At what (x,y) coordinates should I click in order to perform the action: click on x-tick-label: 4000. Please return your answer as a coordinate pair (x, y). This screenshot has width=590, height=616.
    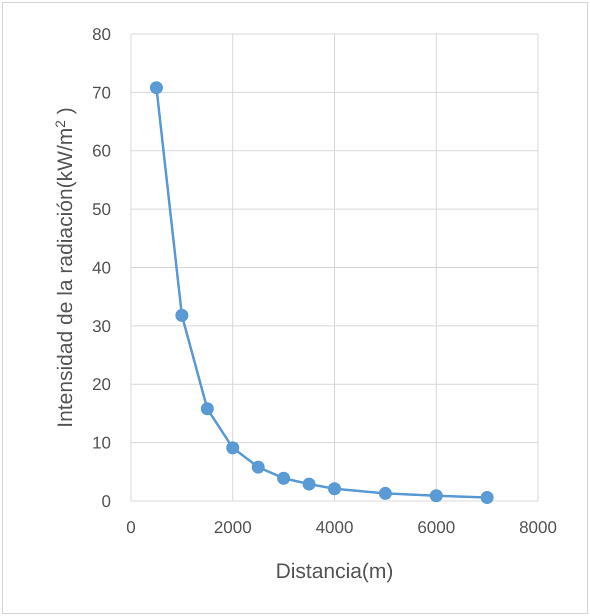
    Looking at the image, I should click on (335, 527).